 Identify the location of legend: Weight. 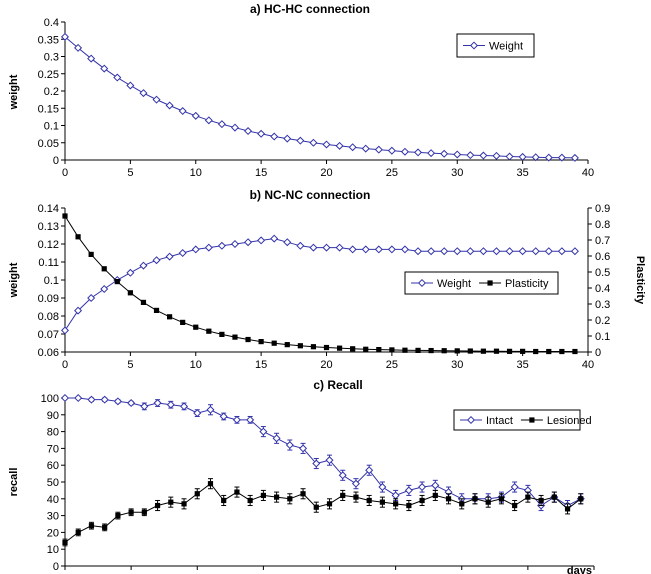
(495, 45).